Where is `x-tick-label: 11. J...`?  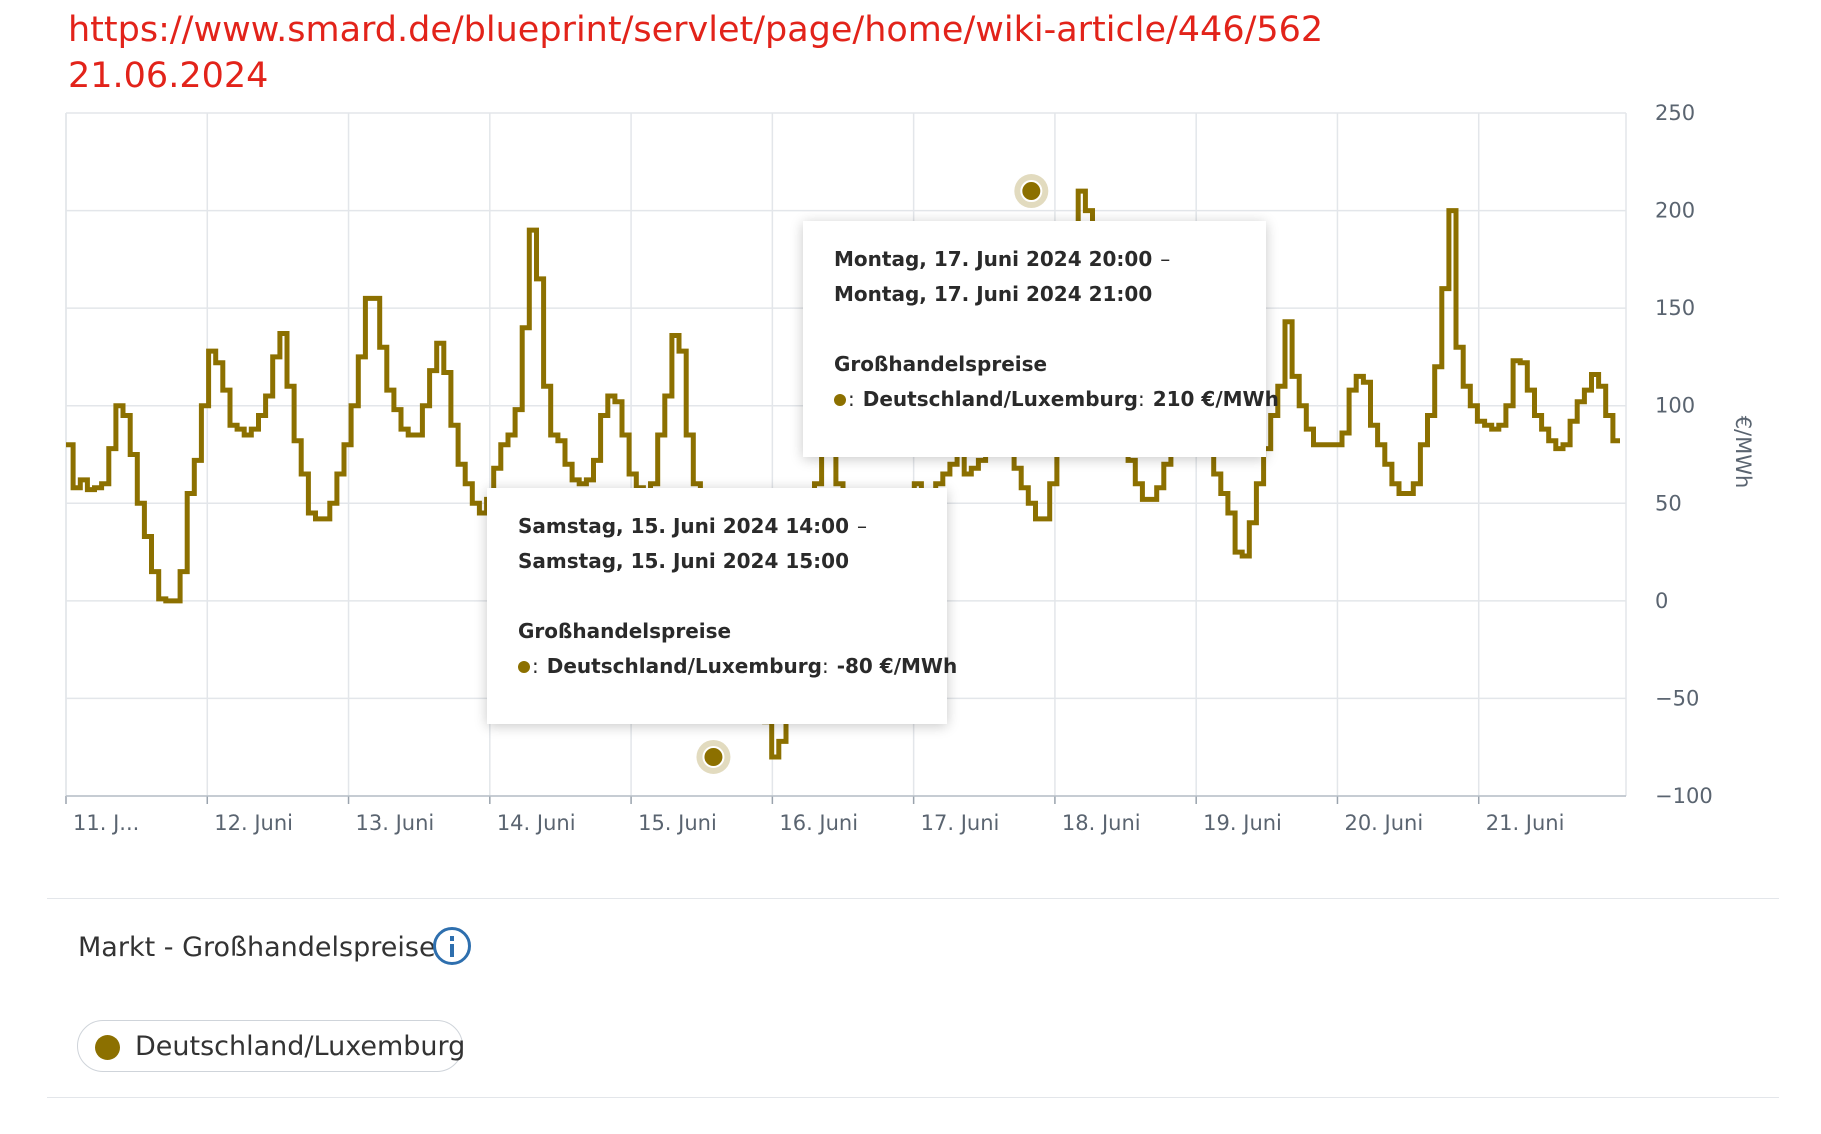 x-tick-label: 11. J... is located at coordinates (106, 823).